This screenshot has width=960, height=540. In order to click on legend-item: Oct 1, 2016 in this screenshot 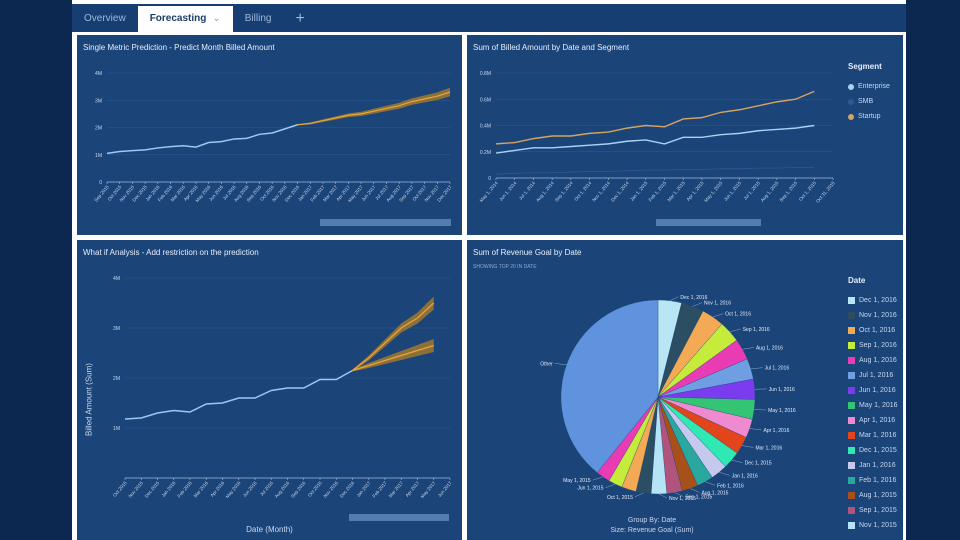, I will do `click(873, 330)`.